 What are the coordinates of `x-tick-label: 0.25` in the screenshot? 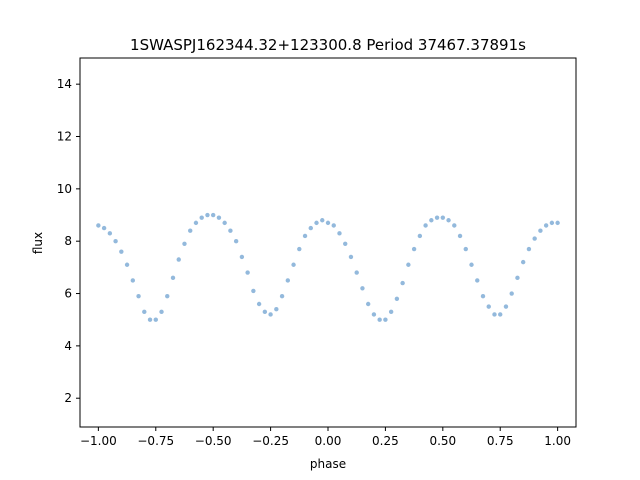 It's located at (385, 441).